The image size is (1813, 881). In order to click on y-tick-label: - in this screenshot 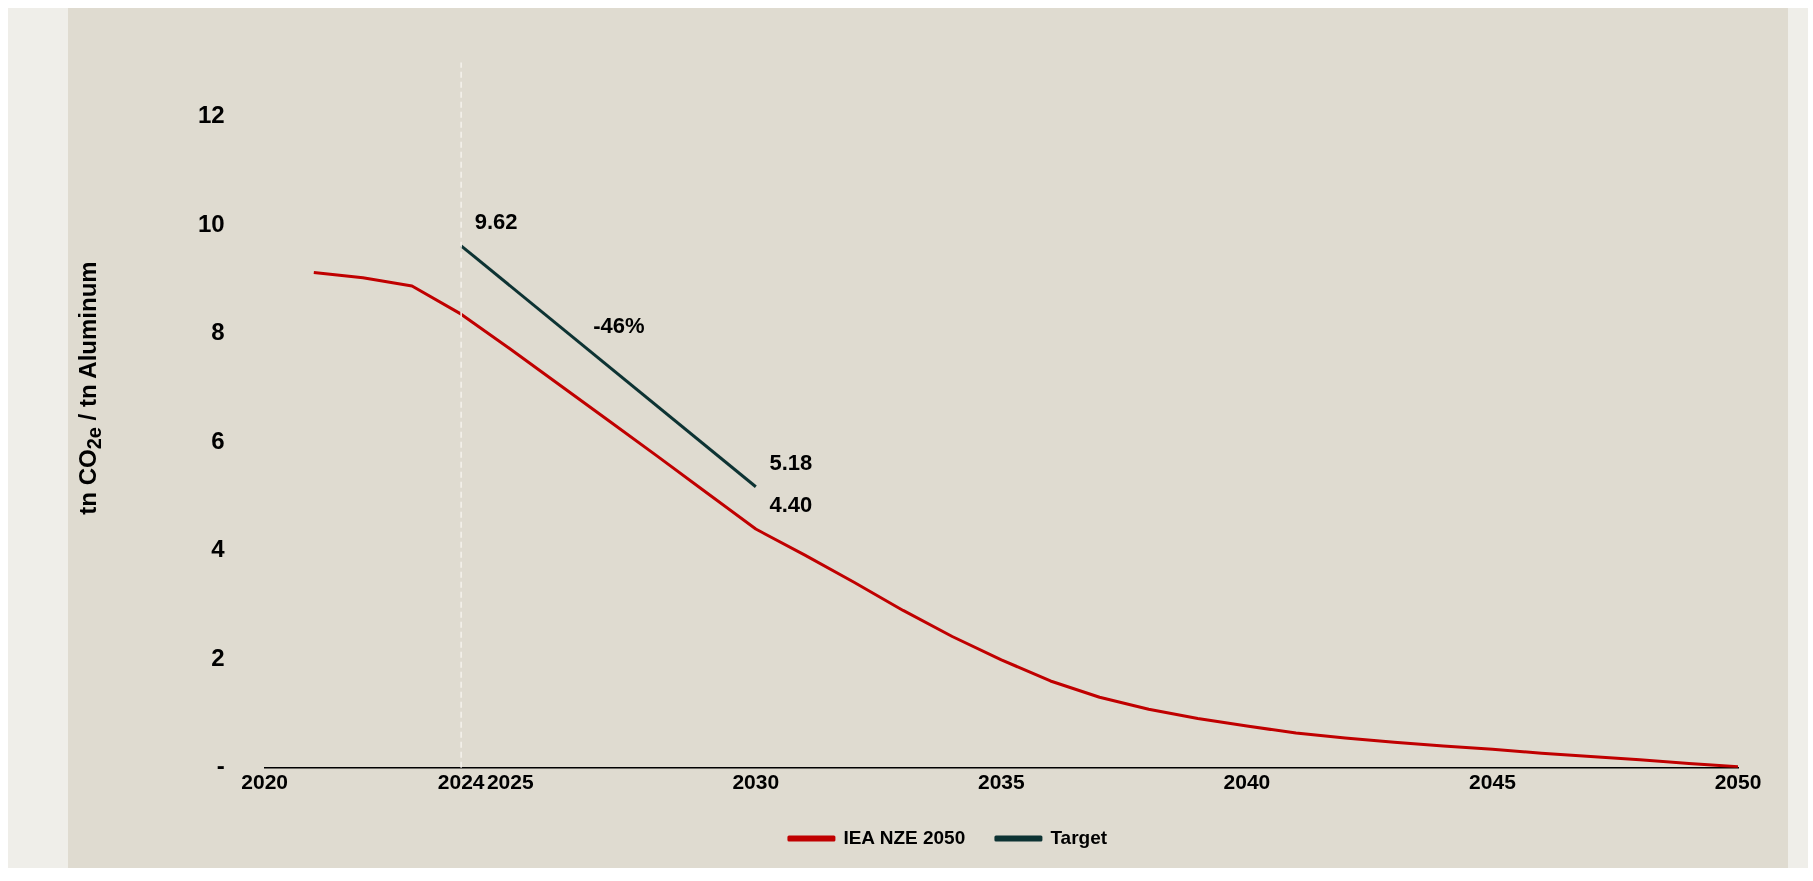, I will do `click(220, 766)`.